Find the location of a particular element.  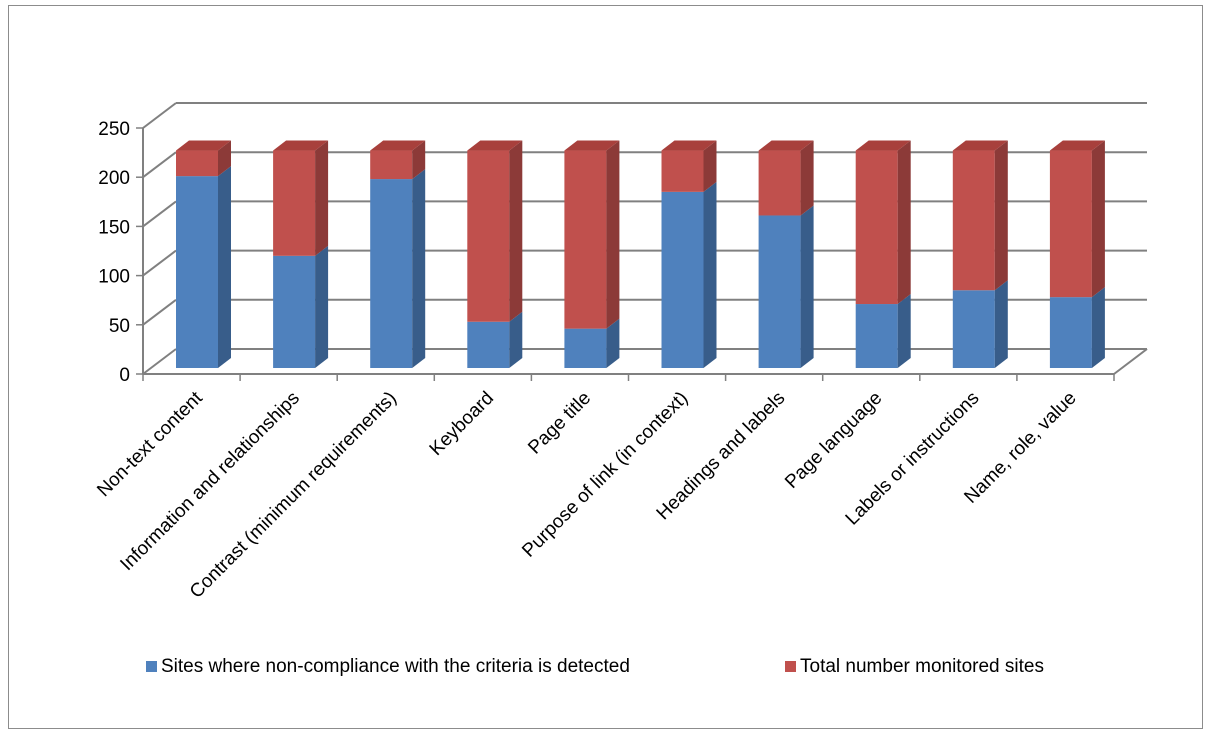

x-axis-diagonal is located at coordinates (1130, 361).